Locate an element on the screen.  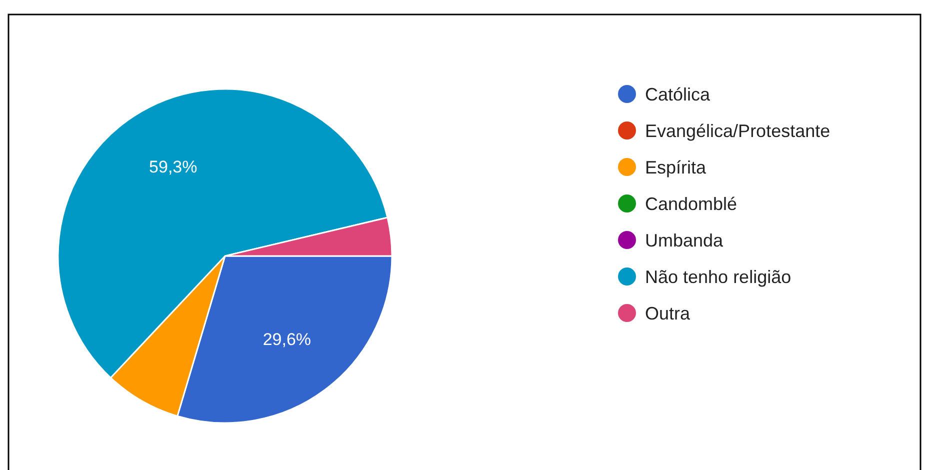
legend-label: Candomblé is located at coordinates (691, 204).